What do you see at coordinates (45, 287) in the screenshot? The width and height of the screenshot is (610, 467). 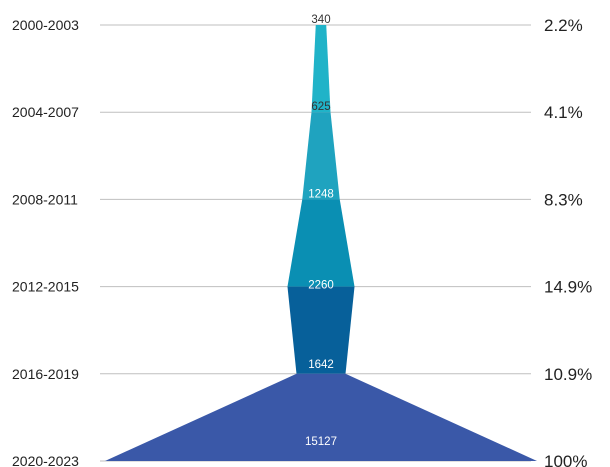 I see `category-label: 2012-2015` at bounding box center [45, 287].